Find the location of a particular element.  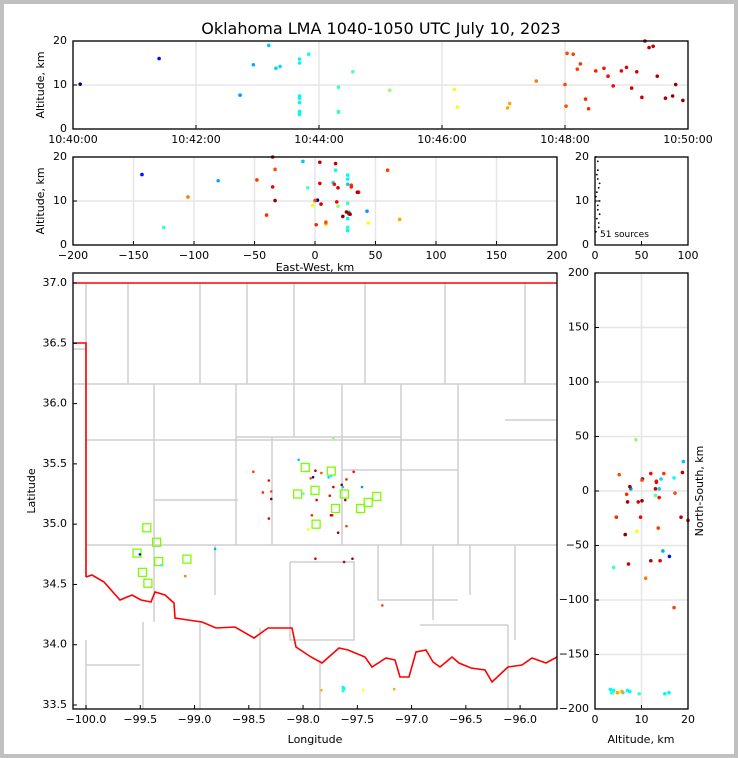

x-tick-label: 20 is located at coordinates (688, 719).